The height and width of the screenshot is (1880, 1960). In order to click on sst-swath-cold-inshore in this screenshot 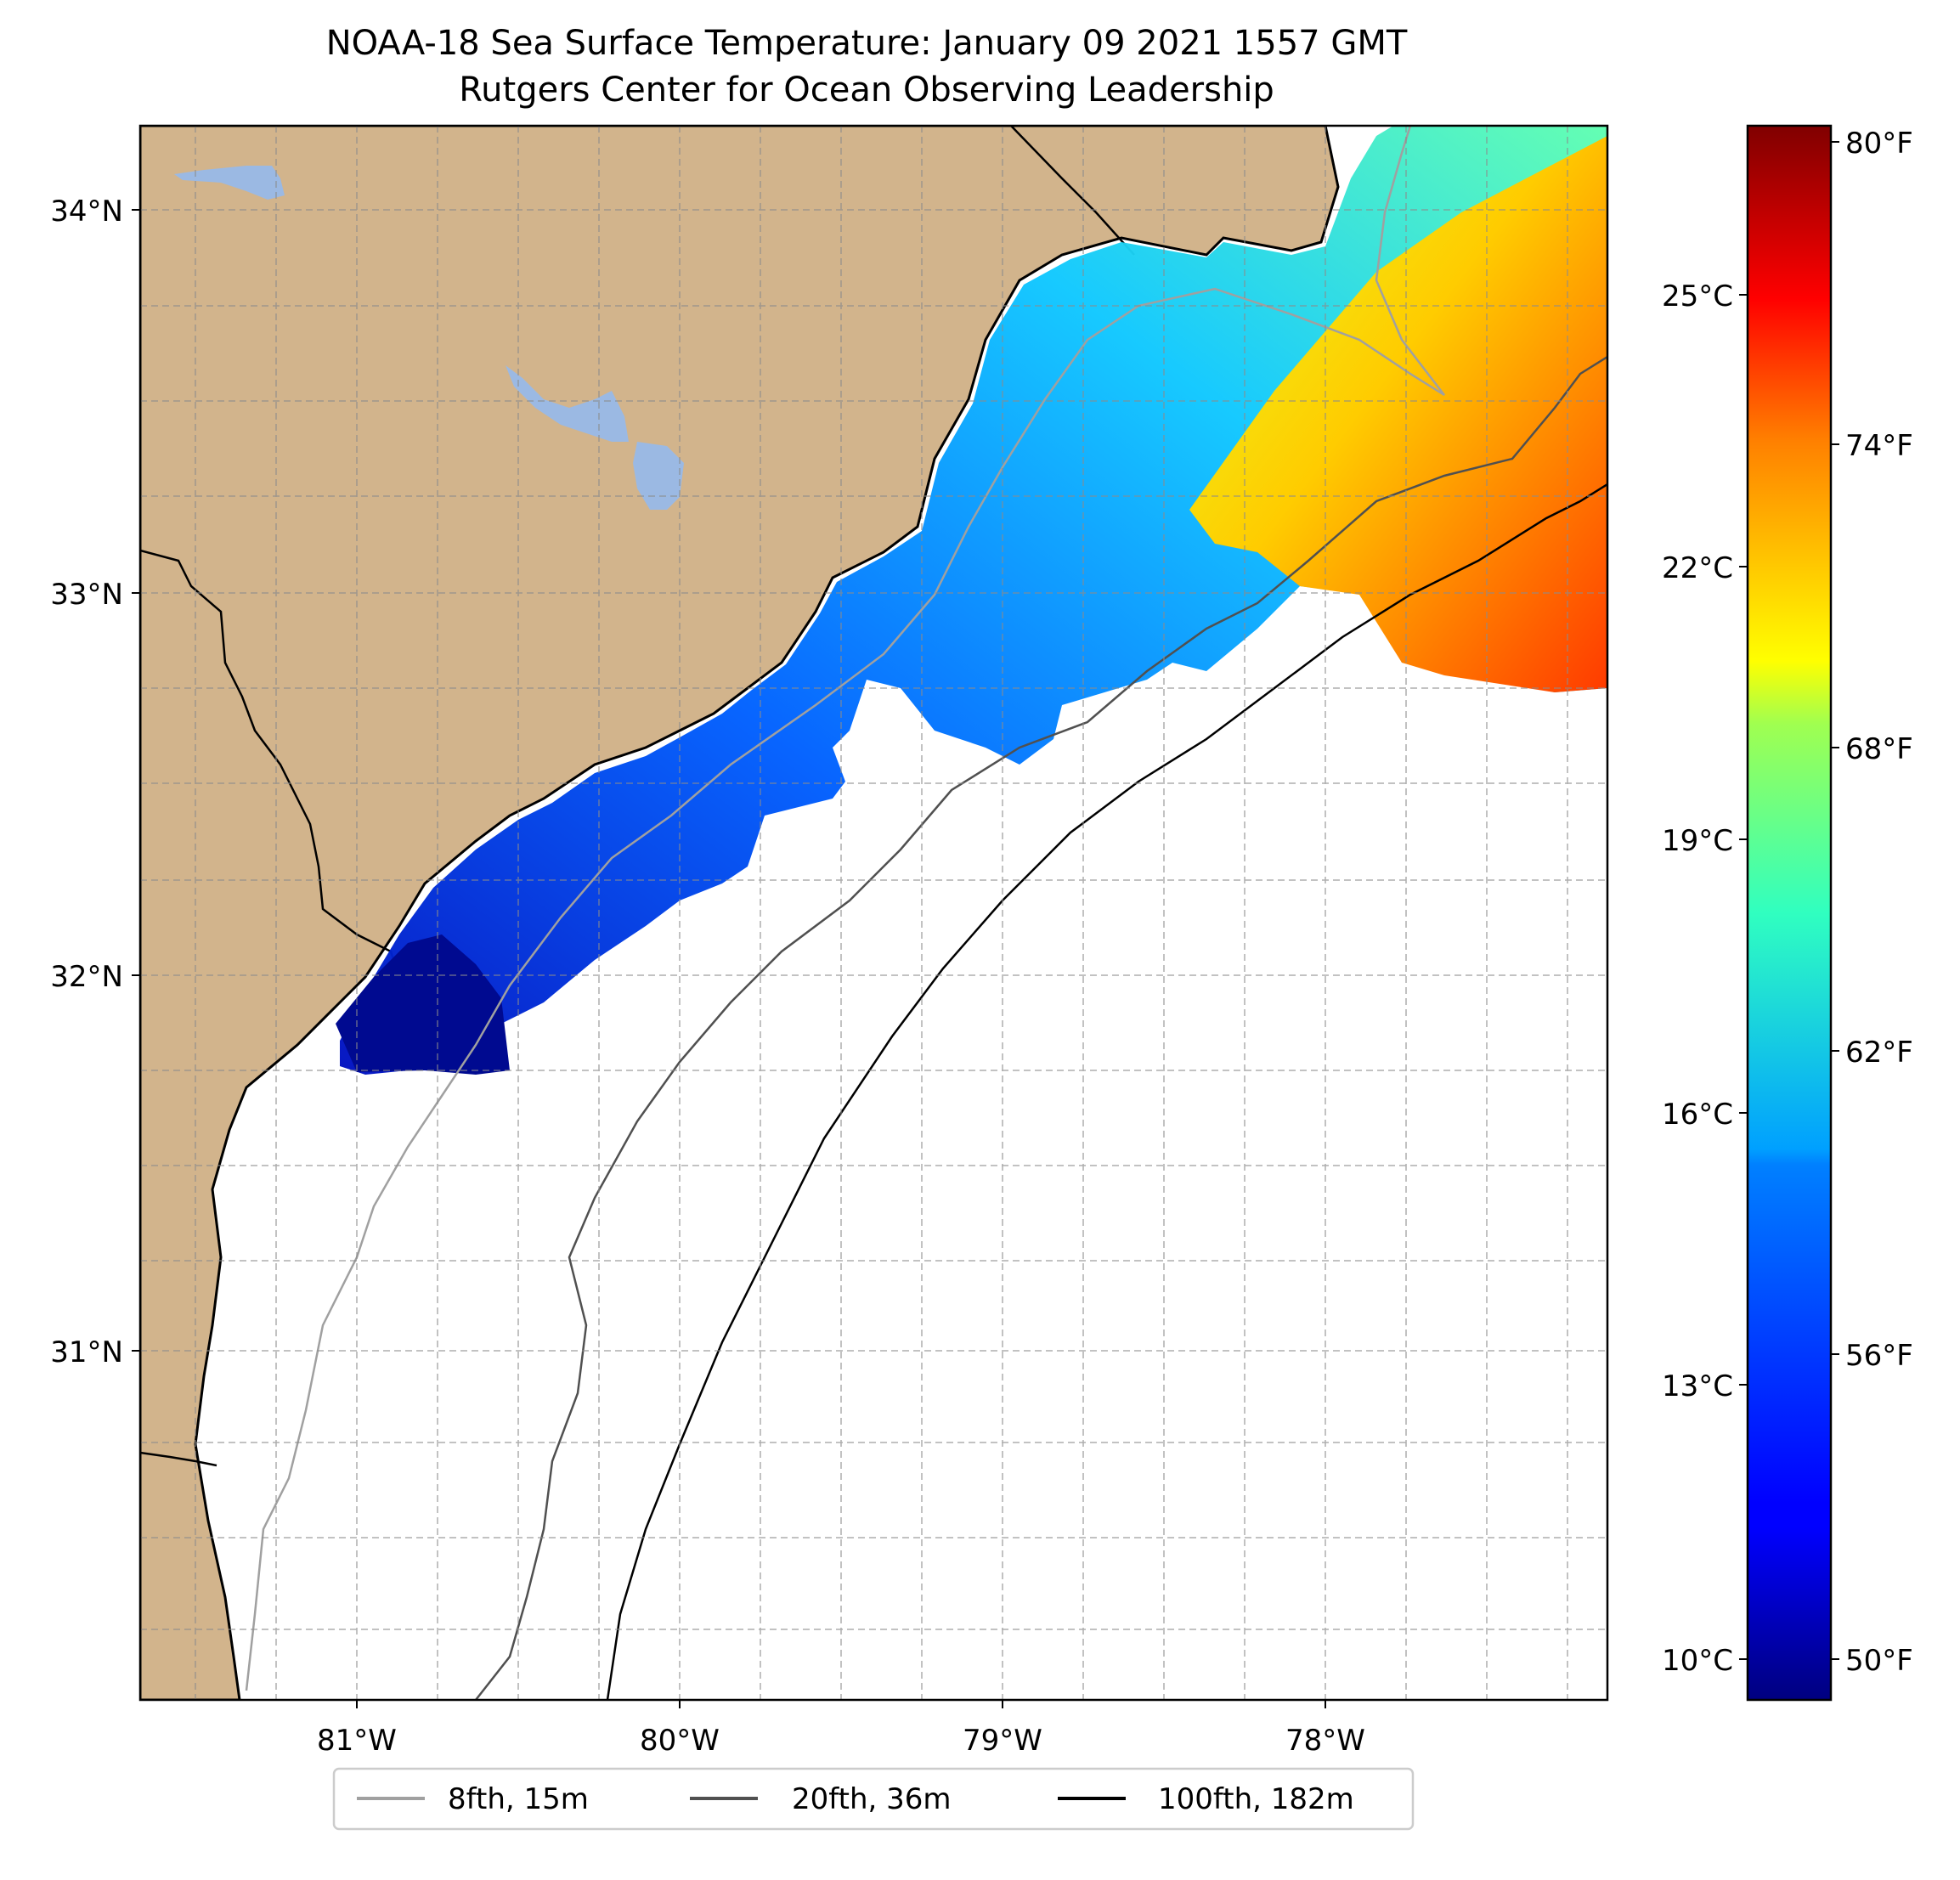, I will do `click(423, 1005)`.